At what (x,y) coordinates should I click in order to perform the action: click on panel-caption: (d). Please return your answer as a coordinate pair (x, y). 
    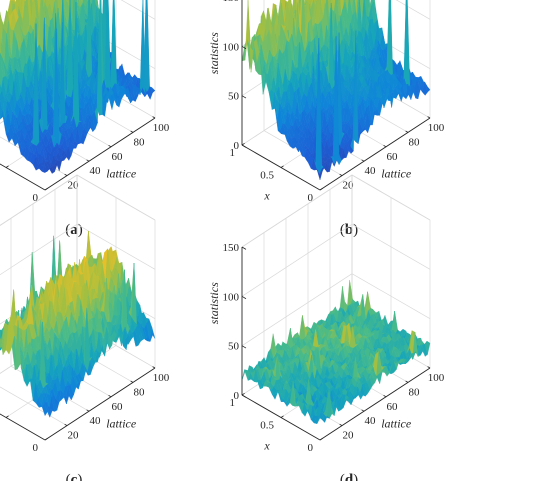
    Looking at the image, I should click on (349, 476).